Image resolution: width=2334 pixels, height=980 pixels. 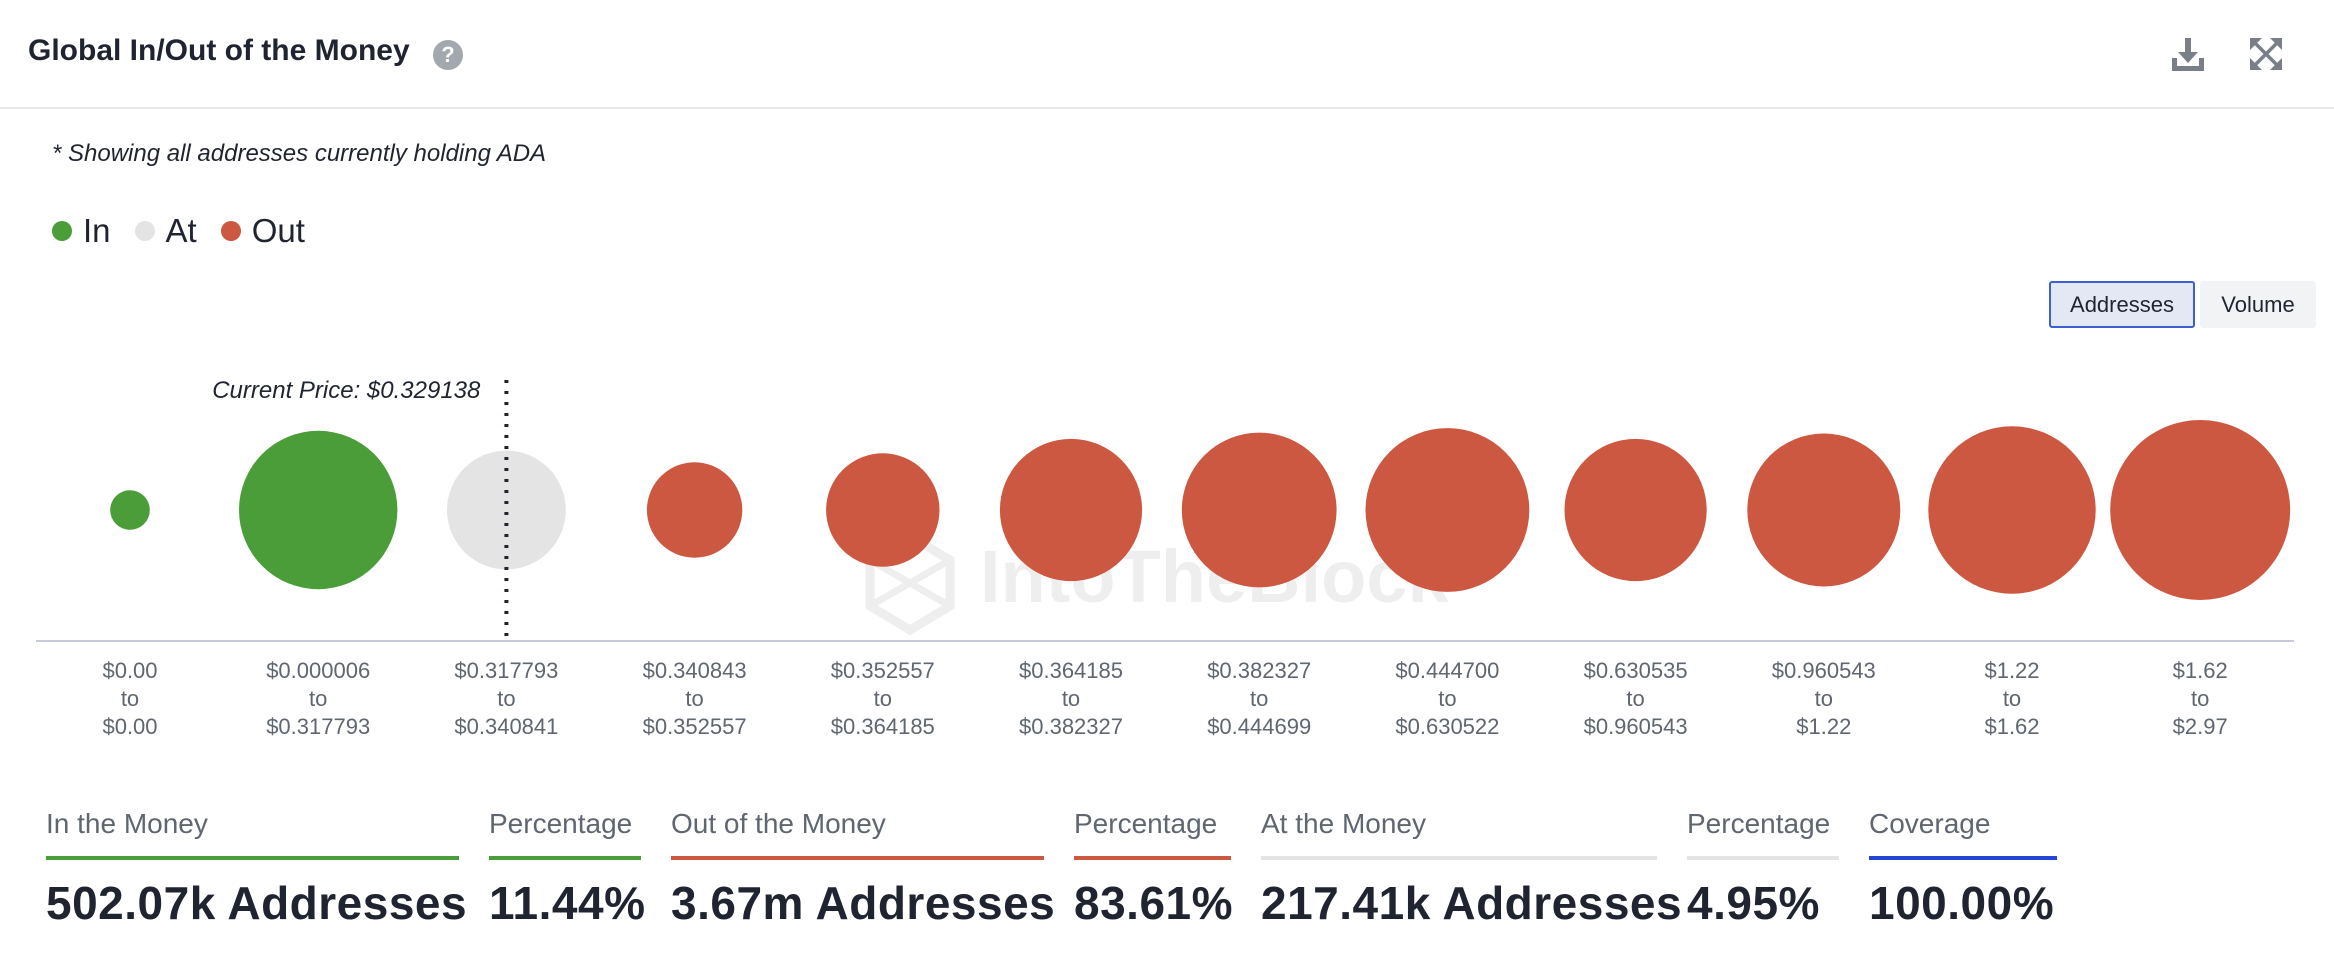 I want to click on tick-label-to: $0.444699, so click(x=1259, y=726).